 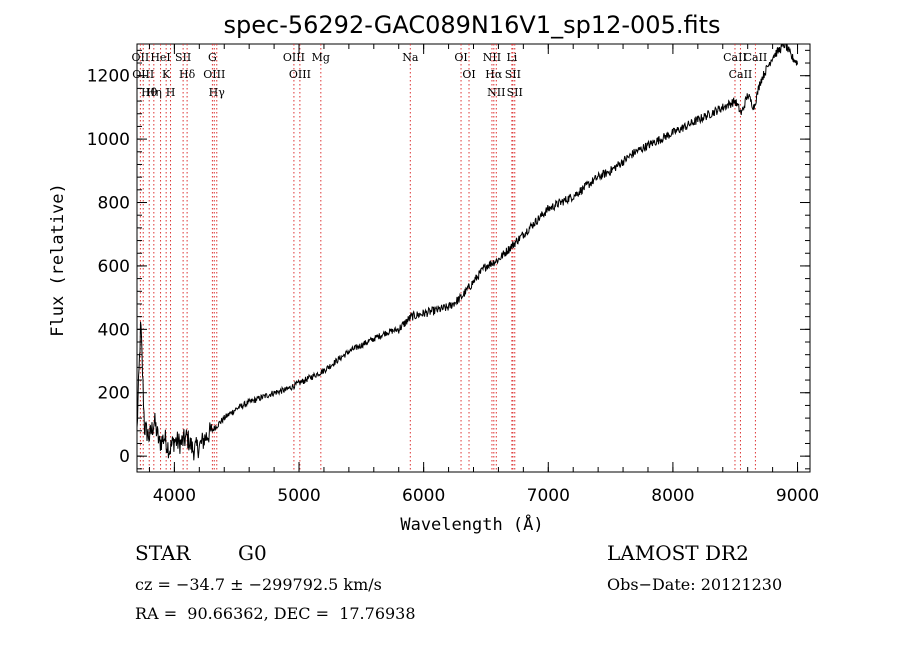 What do you see at coordinates (496, 92) in the screenshot?
I see `line-label-20: NII` at bounding box center [496, 92].